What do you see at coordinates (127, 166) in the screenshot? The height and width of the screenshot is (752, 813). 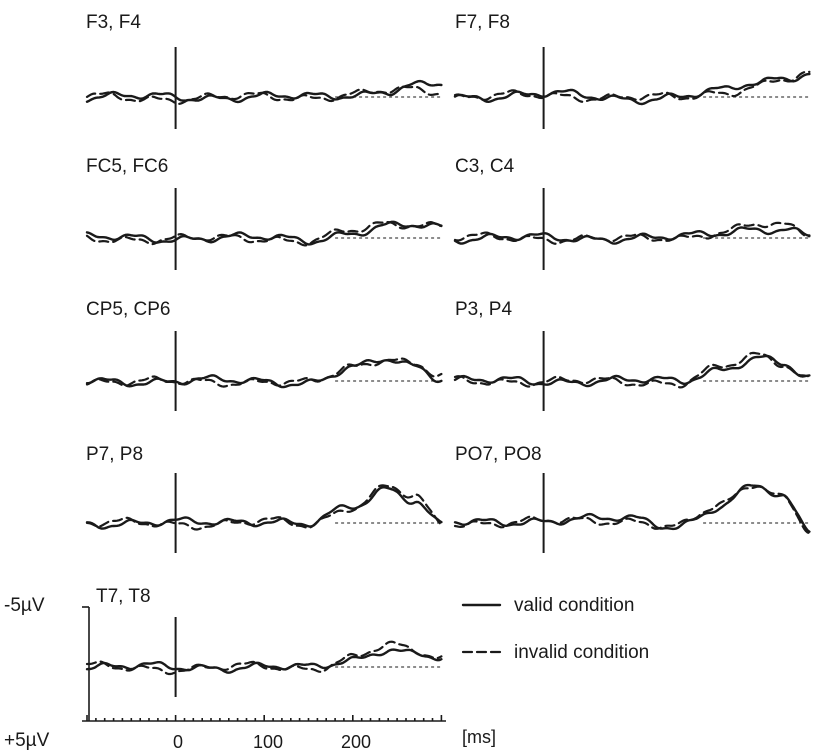 I see `panel-label-fc5-fc6: FC5, FC6` at bounding box center [127, 166].